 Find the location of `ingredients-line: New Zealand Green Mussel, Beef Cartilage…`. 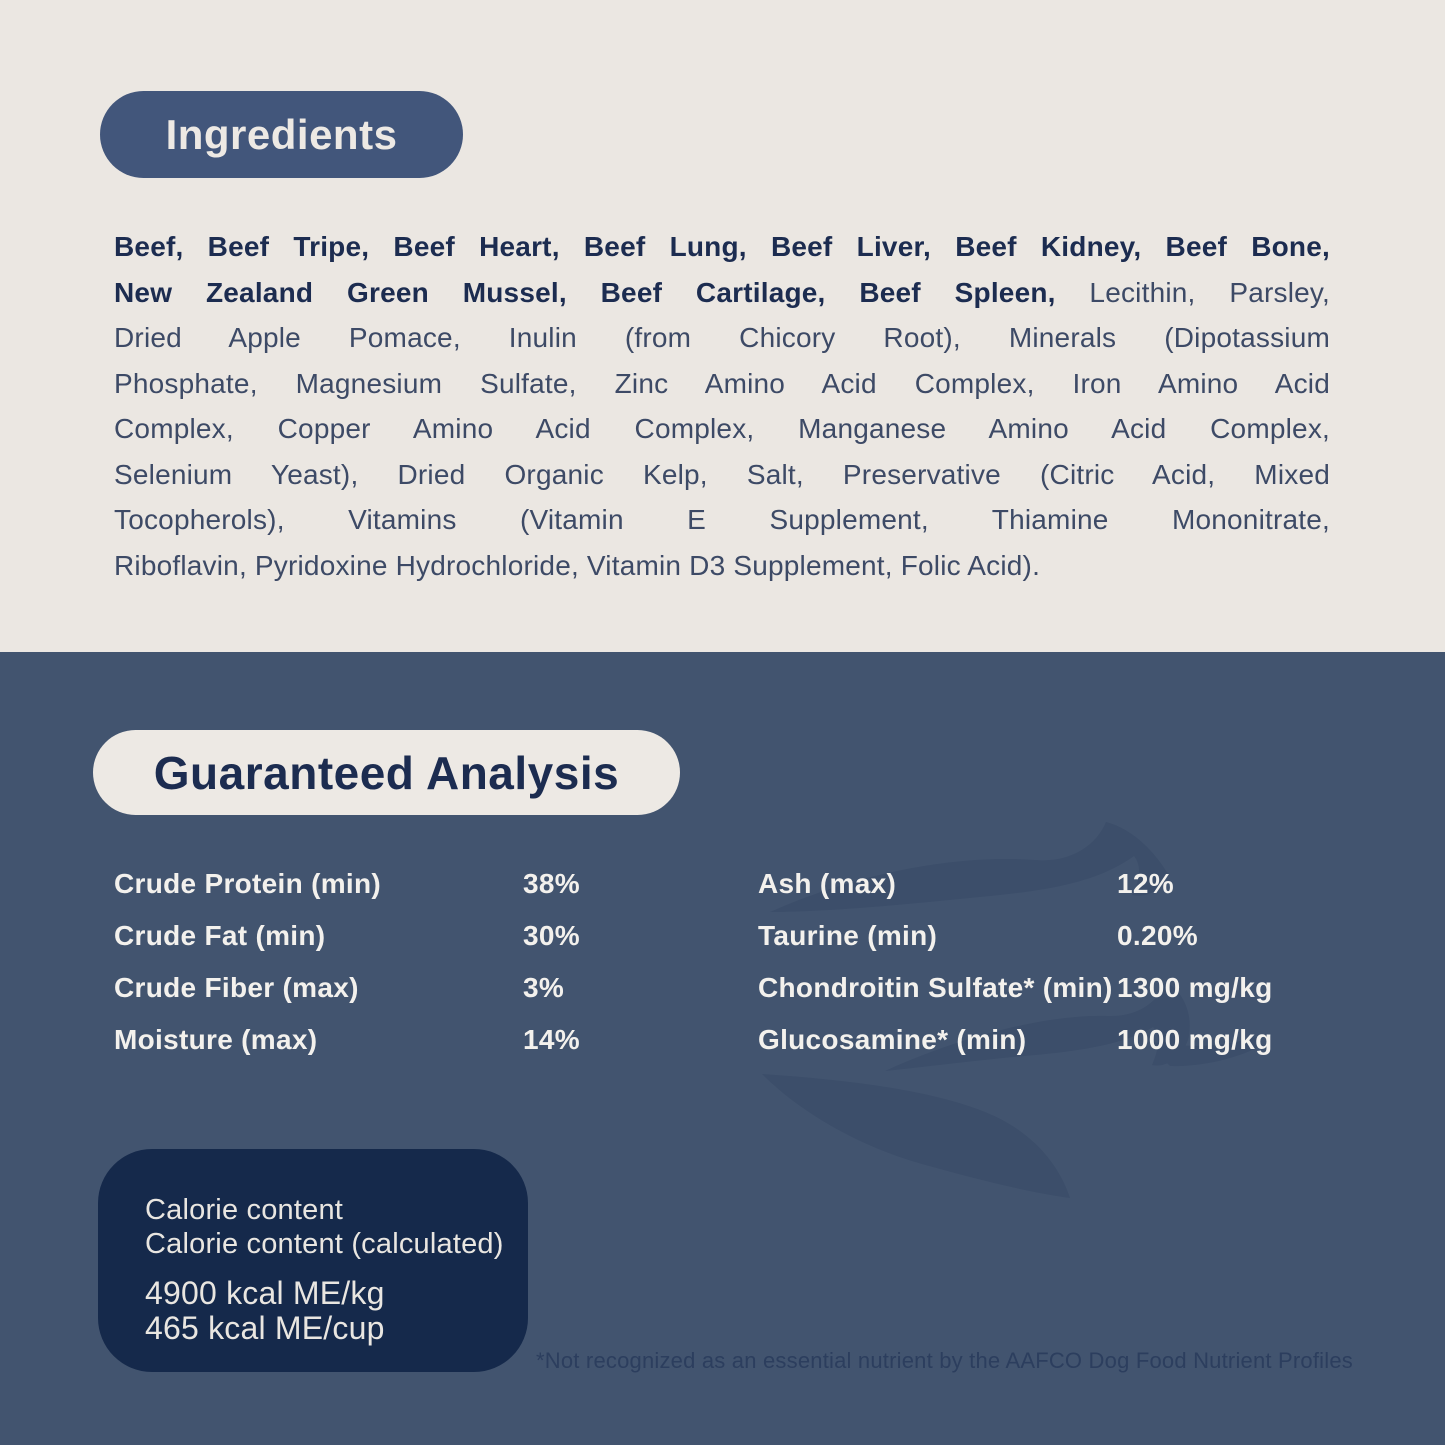

ingredients-line: New Zealand Green Mussel, Beef Cartilage… is located at coordinates (722, 293).